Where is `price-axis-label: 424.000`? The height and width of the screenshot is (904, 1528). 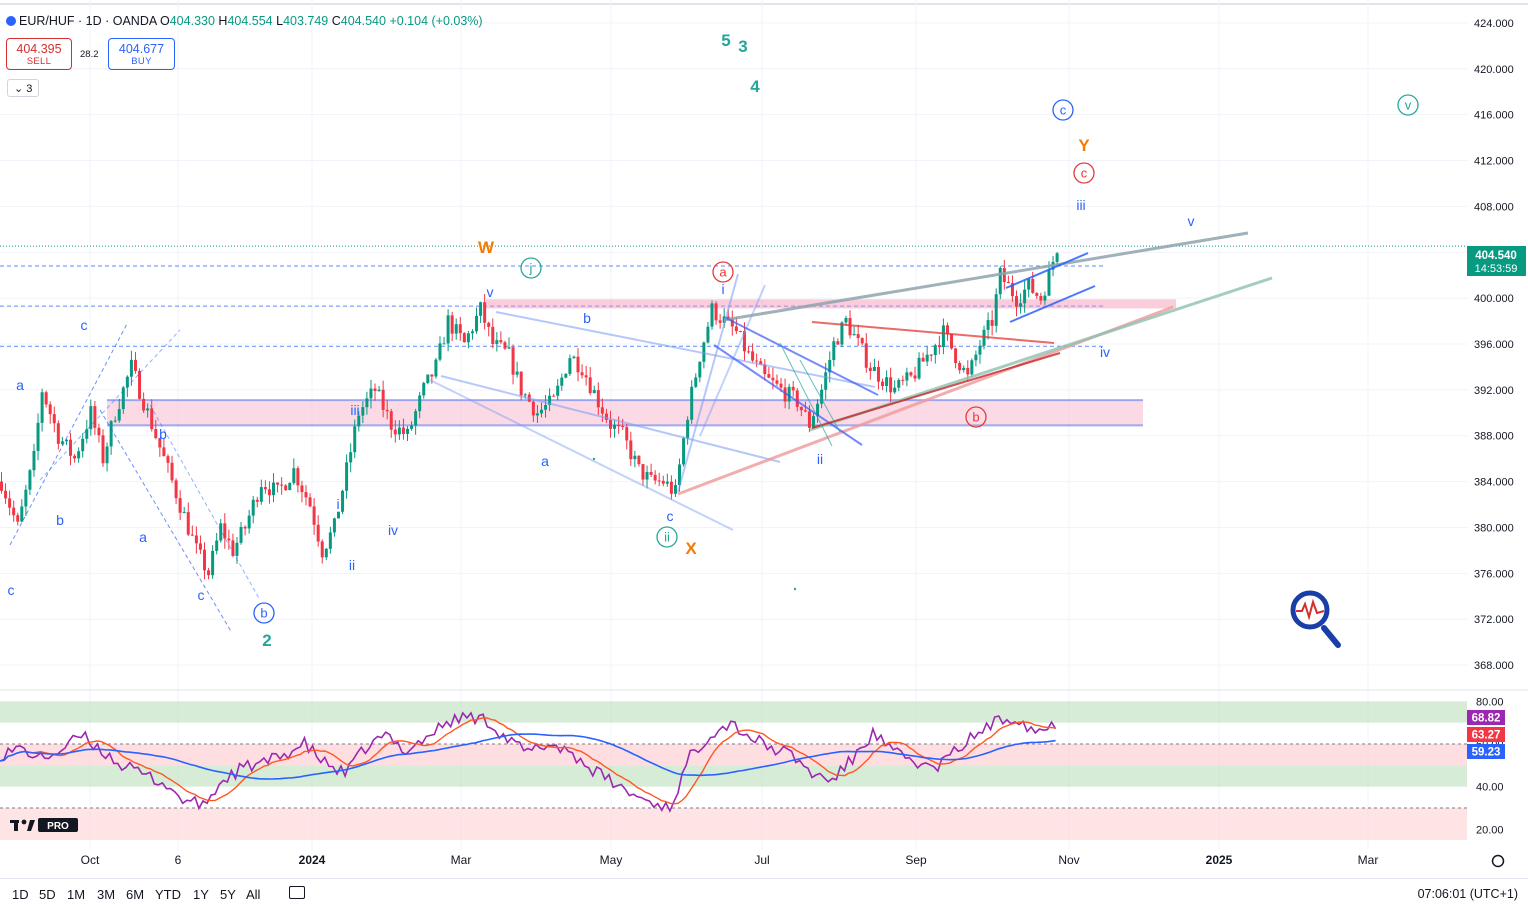 price-axis-label: 424.000 is located at coordinates (1494, 24).